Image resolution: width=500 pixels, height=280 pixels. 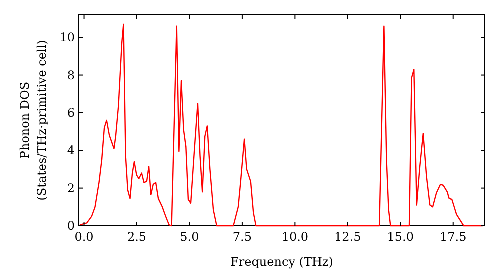 I want to click on y-tick-label: 8, so click(x=71, y=75).